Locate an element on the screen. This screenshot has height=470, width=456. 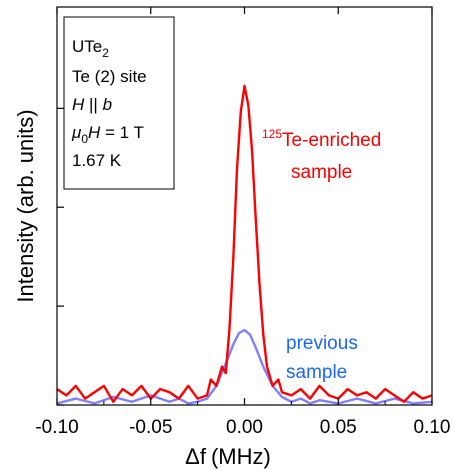
info-field-strength: μ0H = 1 T is located at coordinates (107, 134).